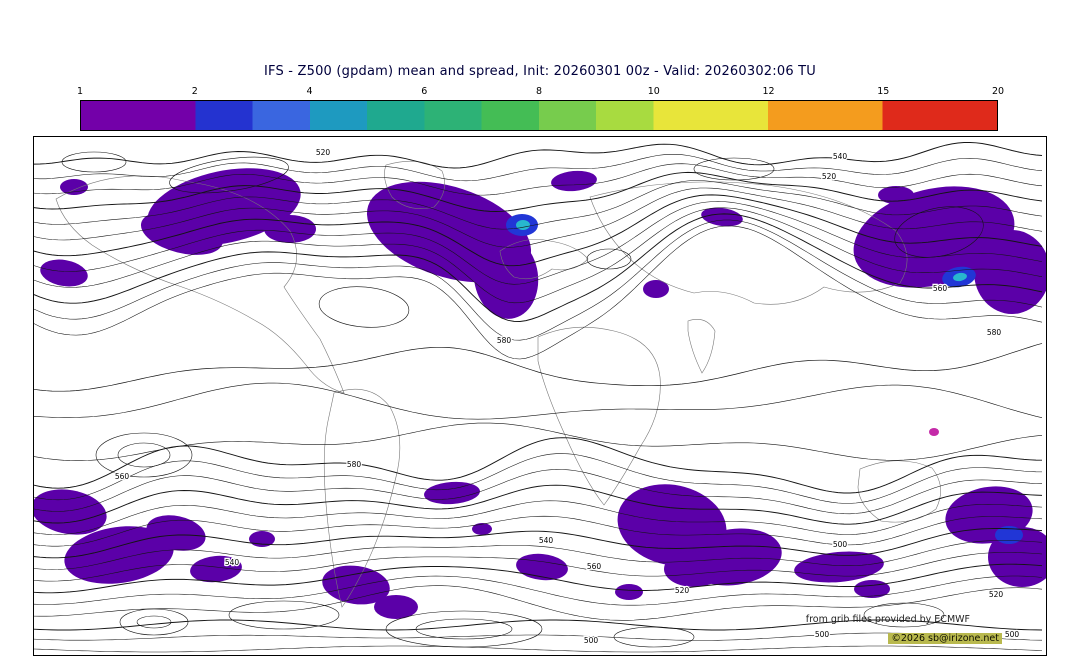 This screenshot has width=1080, height=658. I want to click on attribution-source: from grib files provided by ECMWF, so click(887, 619).